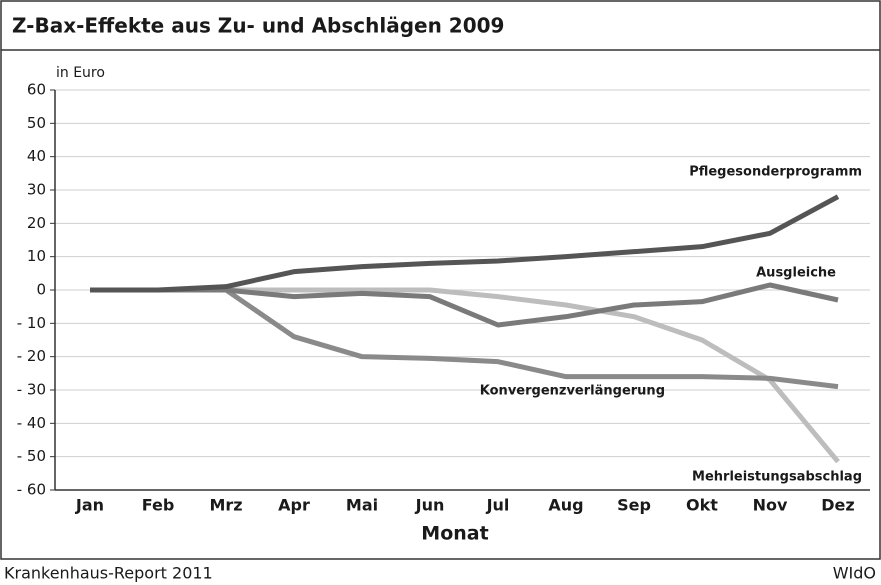  I want to click on x-tick-label: Mrz, so click(225, 505).